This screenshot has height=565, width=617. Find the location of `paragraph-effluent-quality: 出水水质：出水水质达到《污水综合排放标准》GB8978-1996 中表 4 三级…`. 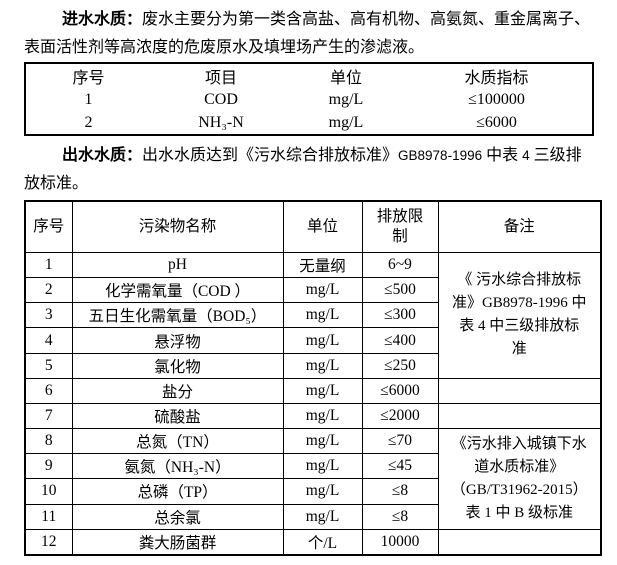

paragraph-effluent-quality: 出水水质：出水水质达到《污水综合排放标准》GB8978-1996 中表 4 三级… is located at coordinates (312, 170).